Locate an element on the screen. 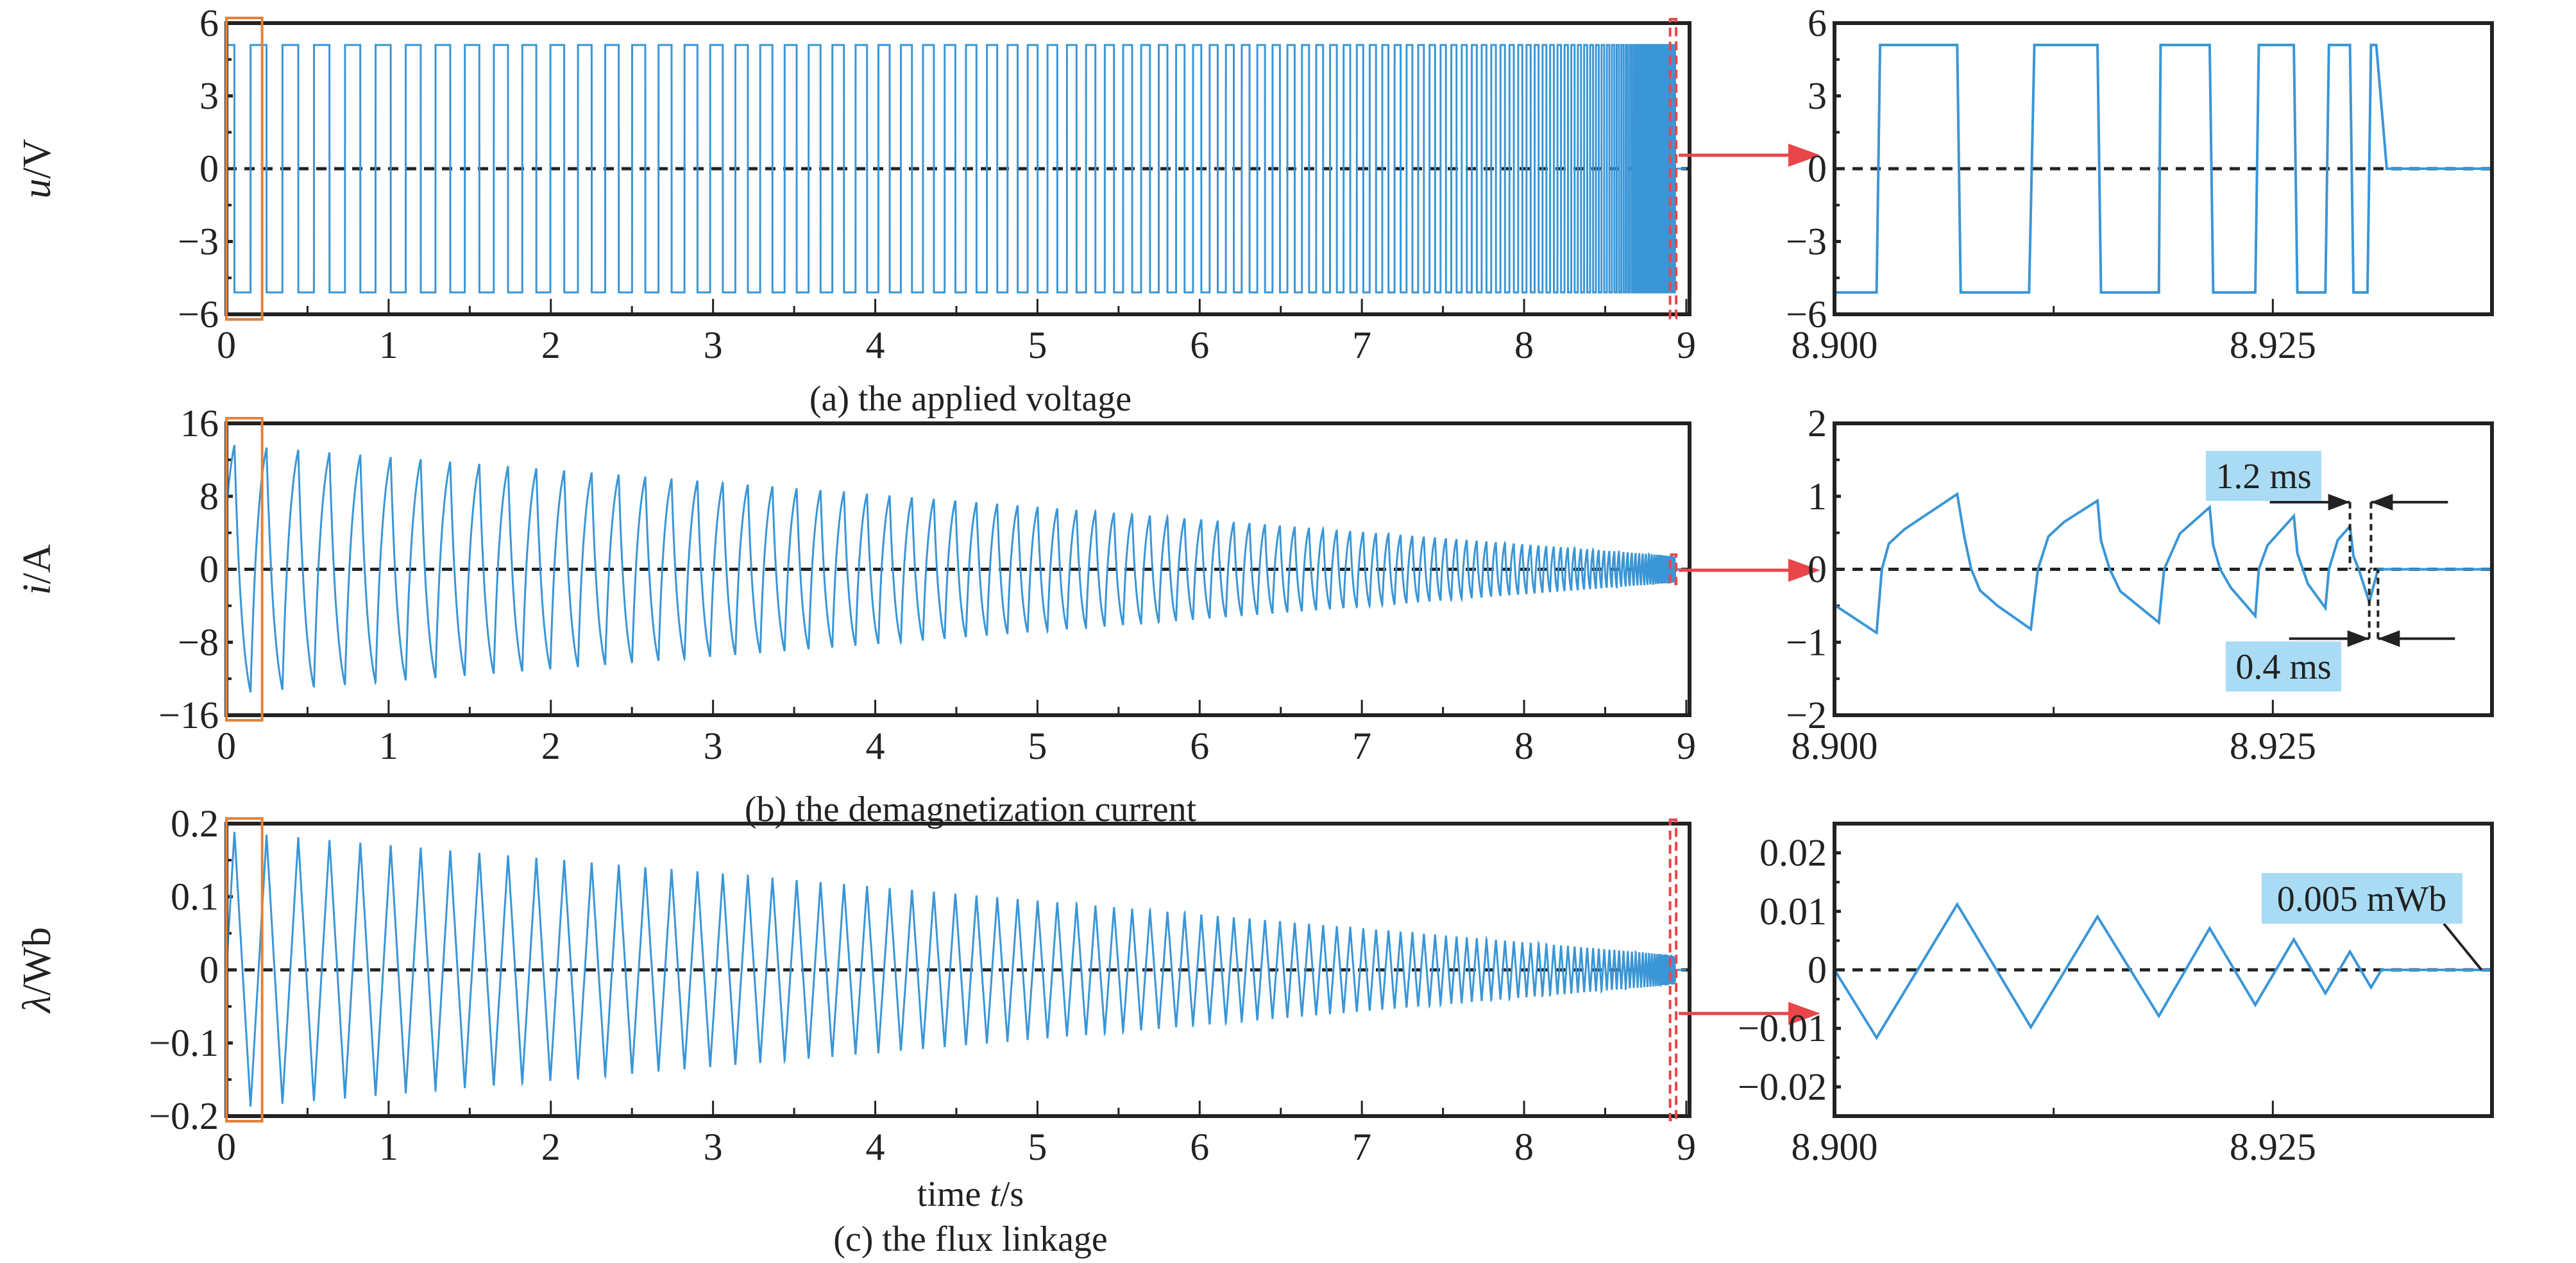 This screenshot has width=2576, height=1263. current-main-x-tick-label: 3 is located at coordinates (713, 746).